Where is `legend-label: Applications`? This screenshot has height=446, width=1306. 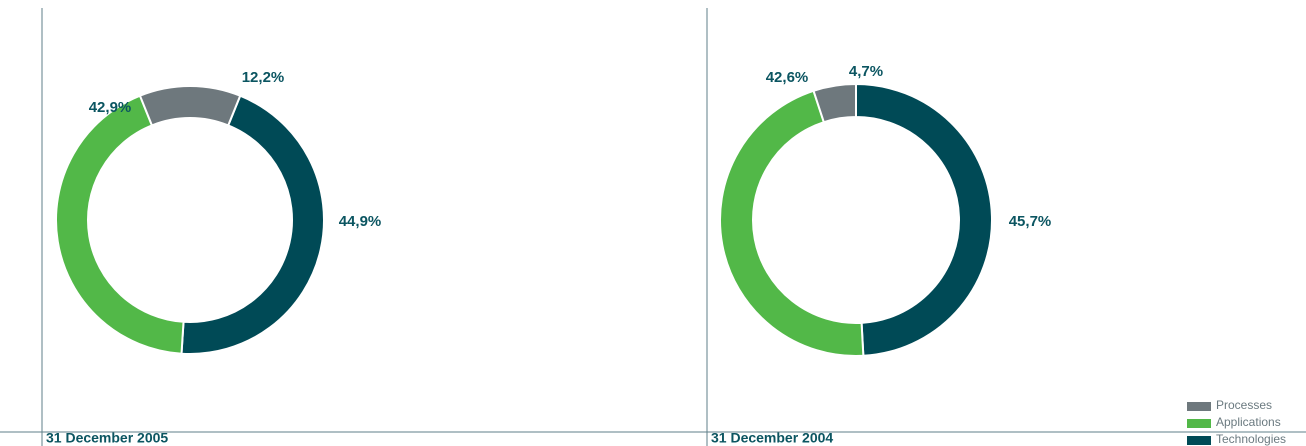
legend-label: Applications is located at coordinates (1248, 422).